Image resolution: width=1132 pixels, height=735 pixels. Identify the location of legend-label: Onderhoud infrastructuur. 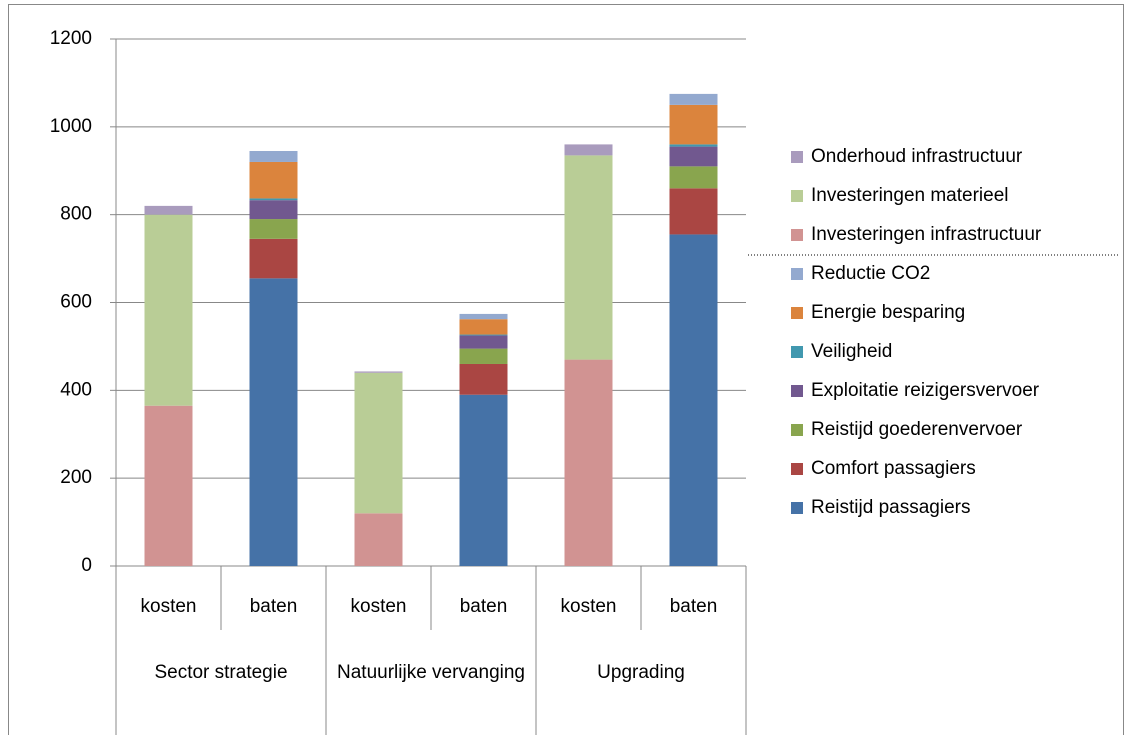
(917, 156).